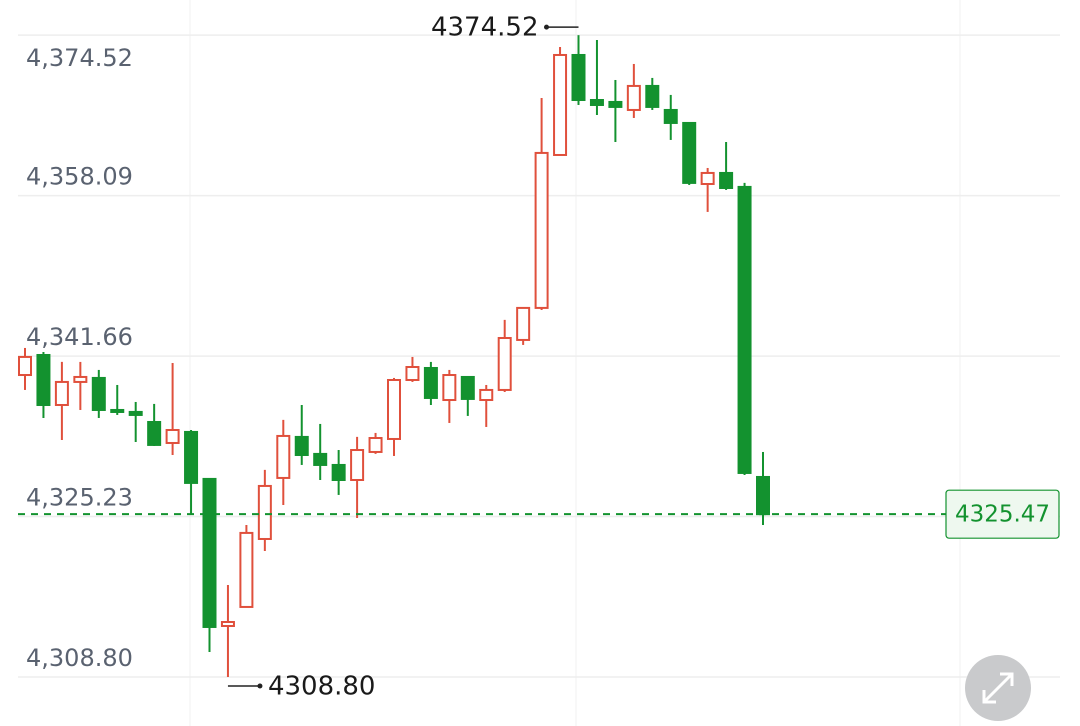 The image size is (1080, 726). I want to click on low-dot, so click(260, 686).